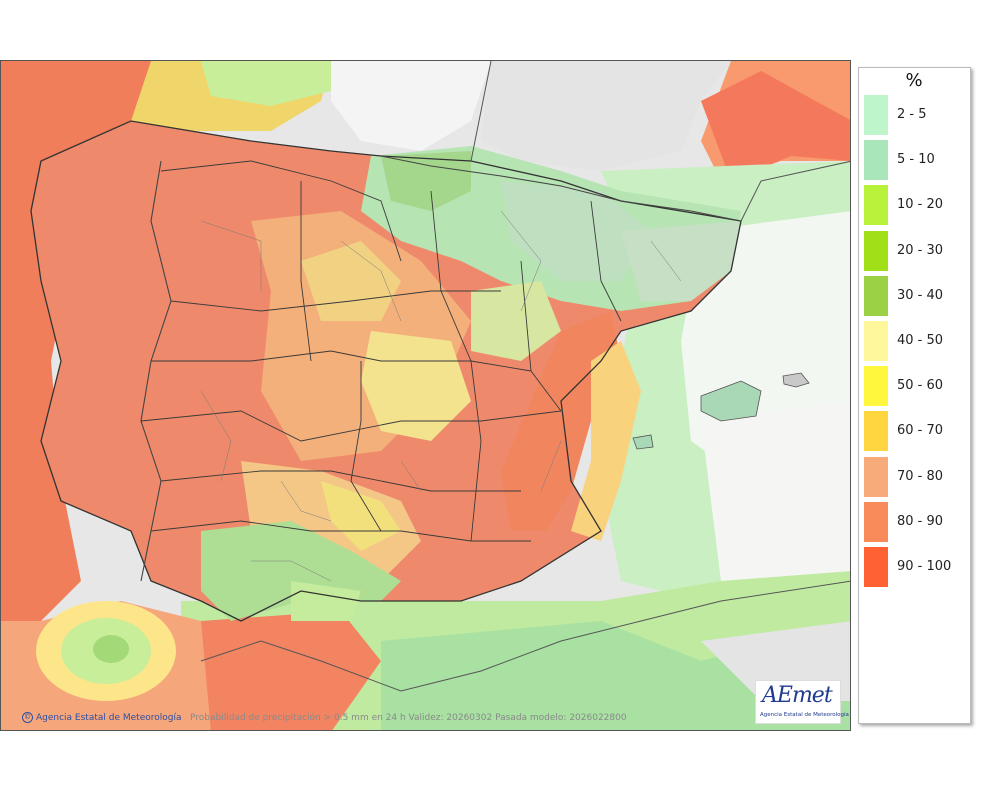 The height and width of the screenshot is (790, 1000). What do you see at coordinates (920, 250) in the screenshot?
I see `legend-label: 20 - 30` at bounding box center [920, 250].